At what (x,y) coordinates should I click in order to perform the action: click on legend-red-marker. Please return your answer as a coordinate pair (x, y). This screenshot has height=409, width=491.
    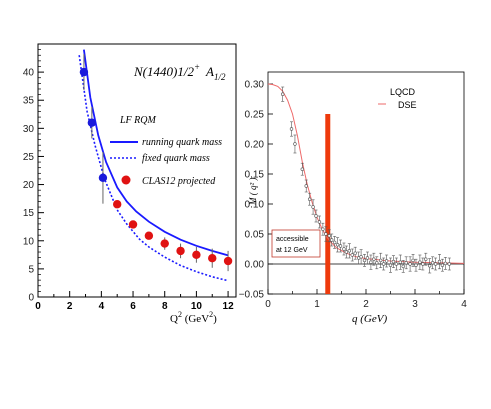
    Looking at the image, I should click on (126, 180).